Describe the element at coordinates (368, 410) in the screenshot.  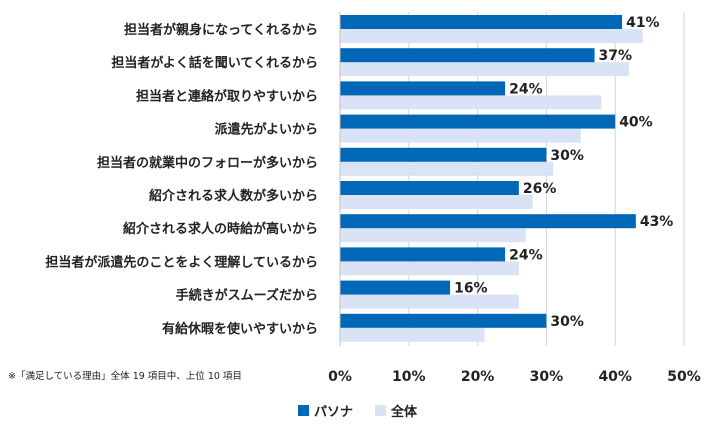
I see `legend: パソナ 全体` at that location.